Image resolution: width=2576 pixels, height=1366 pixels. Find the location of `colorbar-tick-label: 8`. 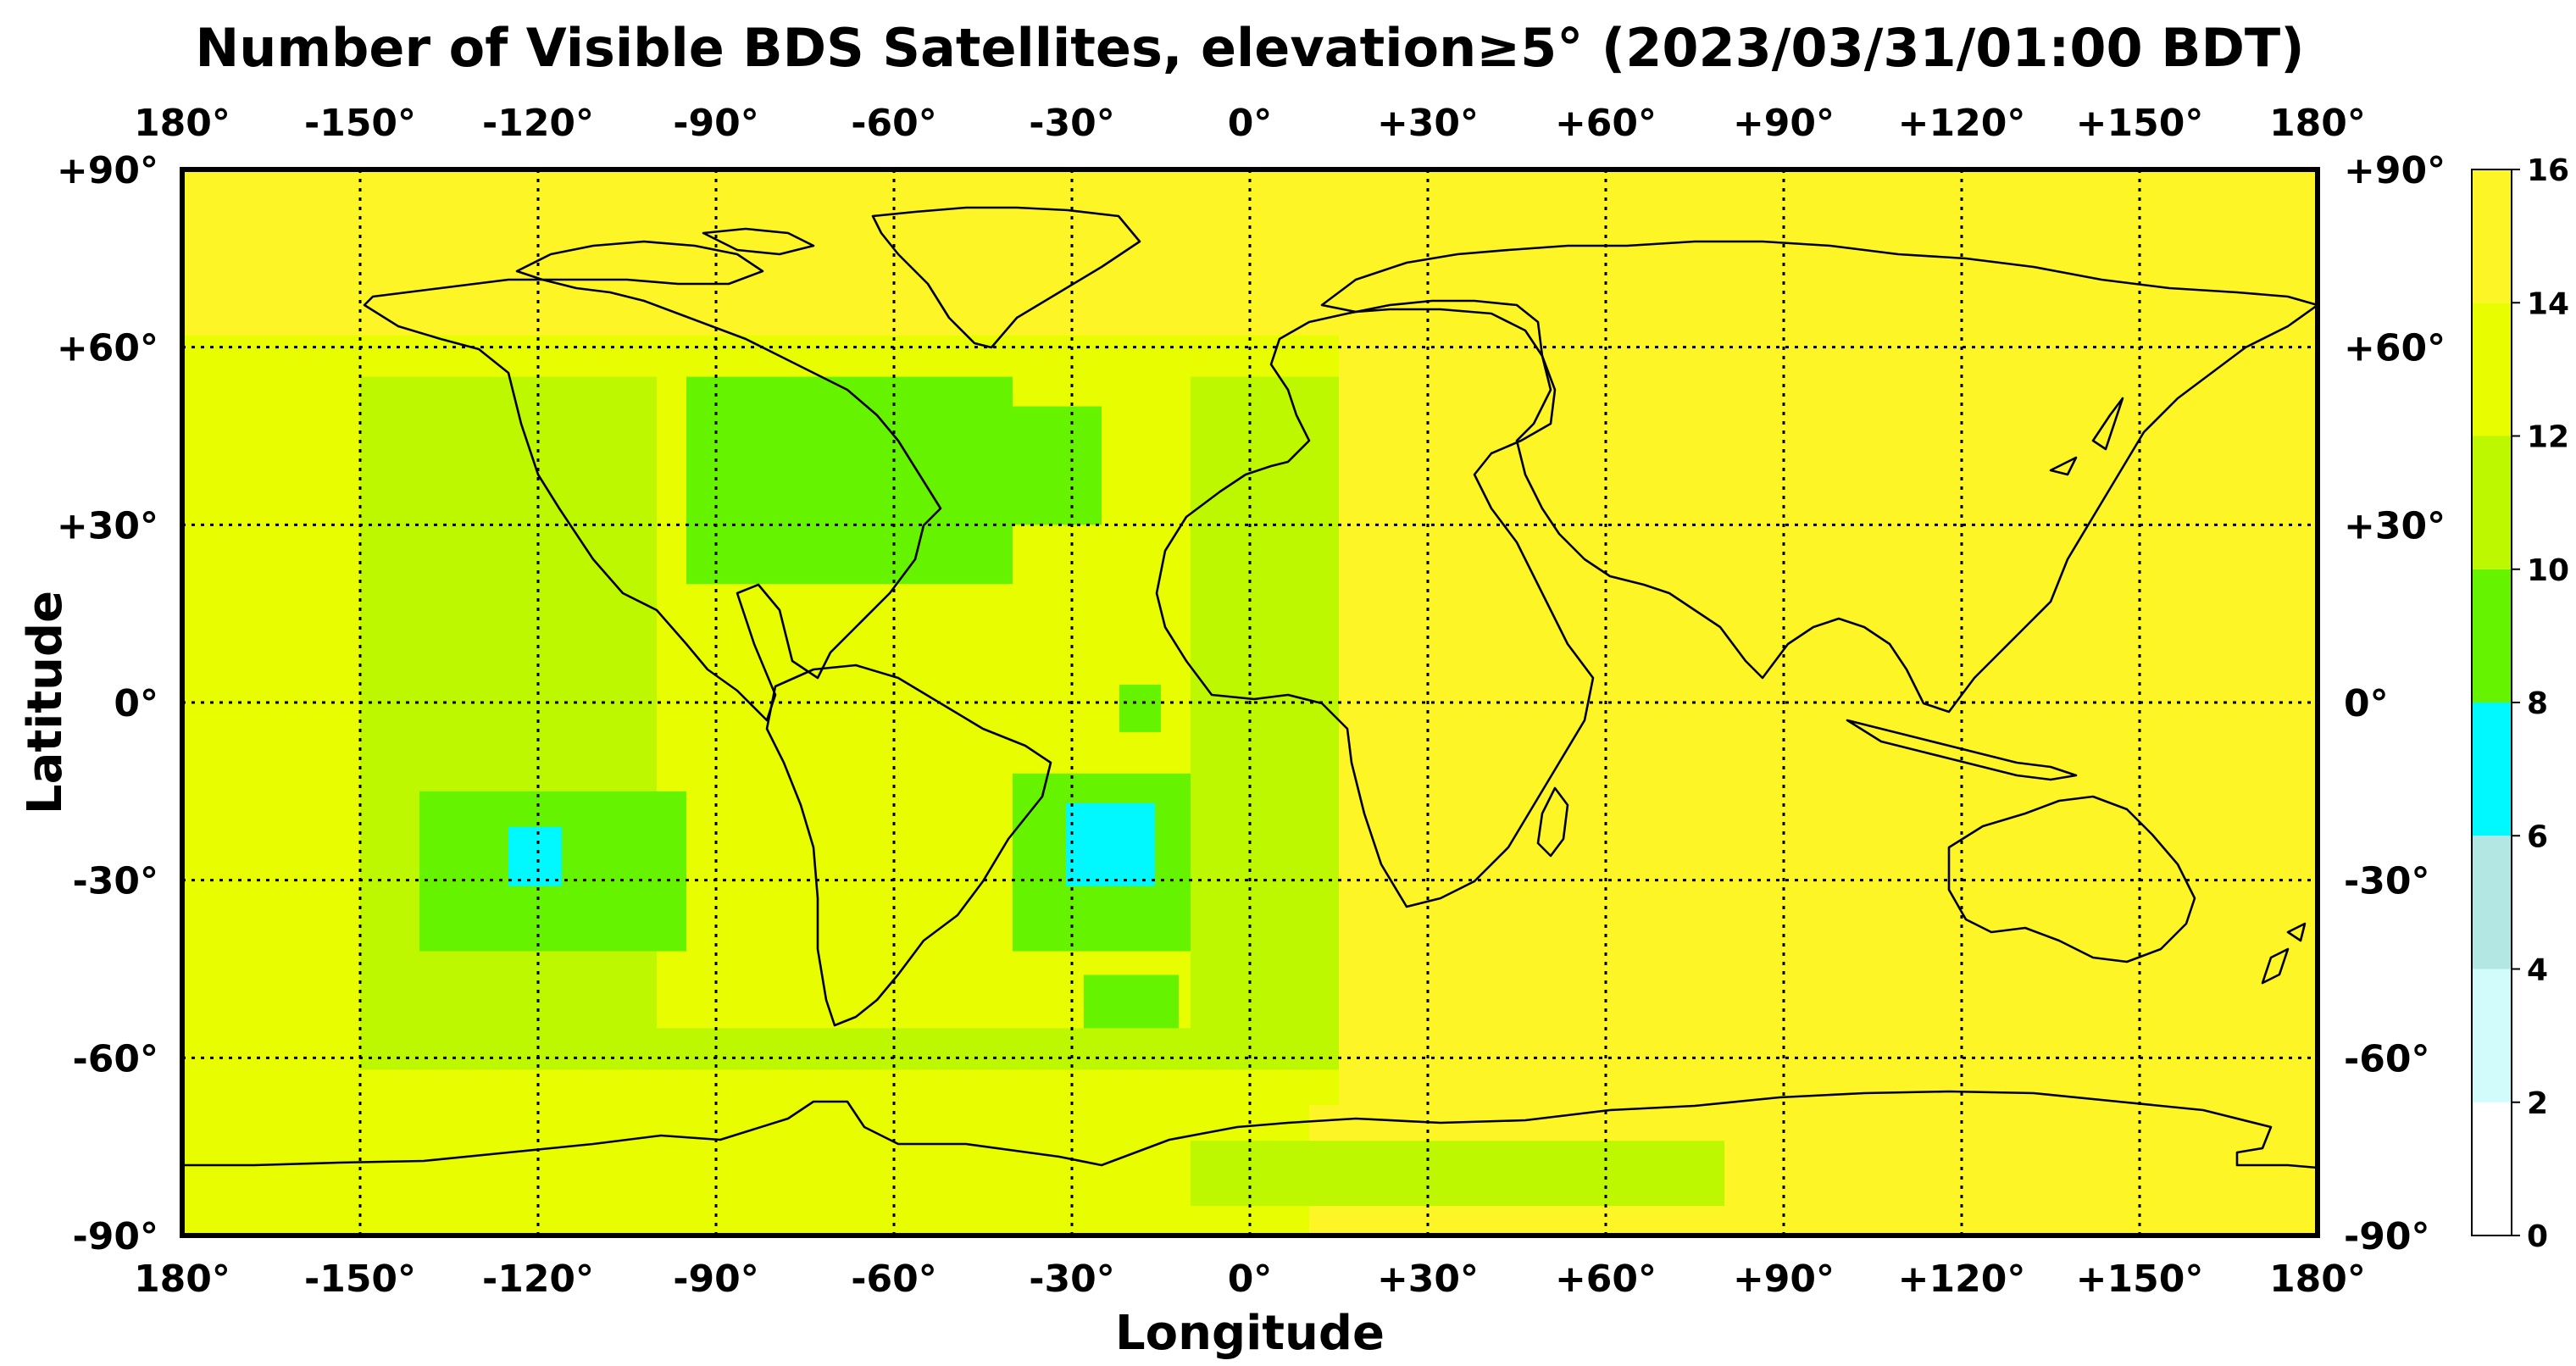

colorbar-tick-label: 8 is located at coordinates (2537, 703).